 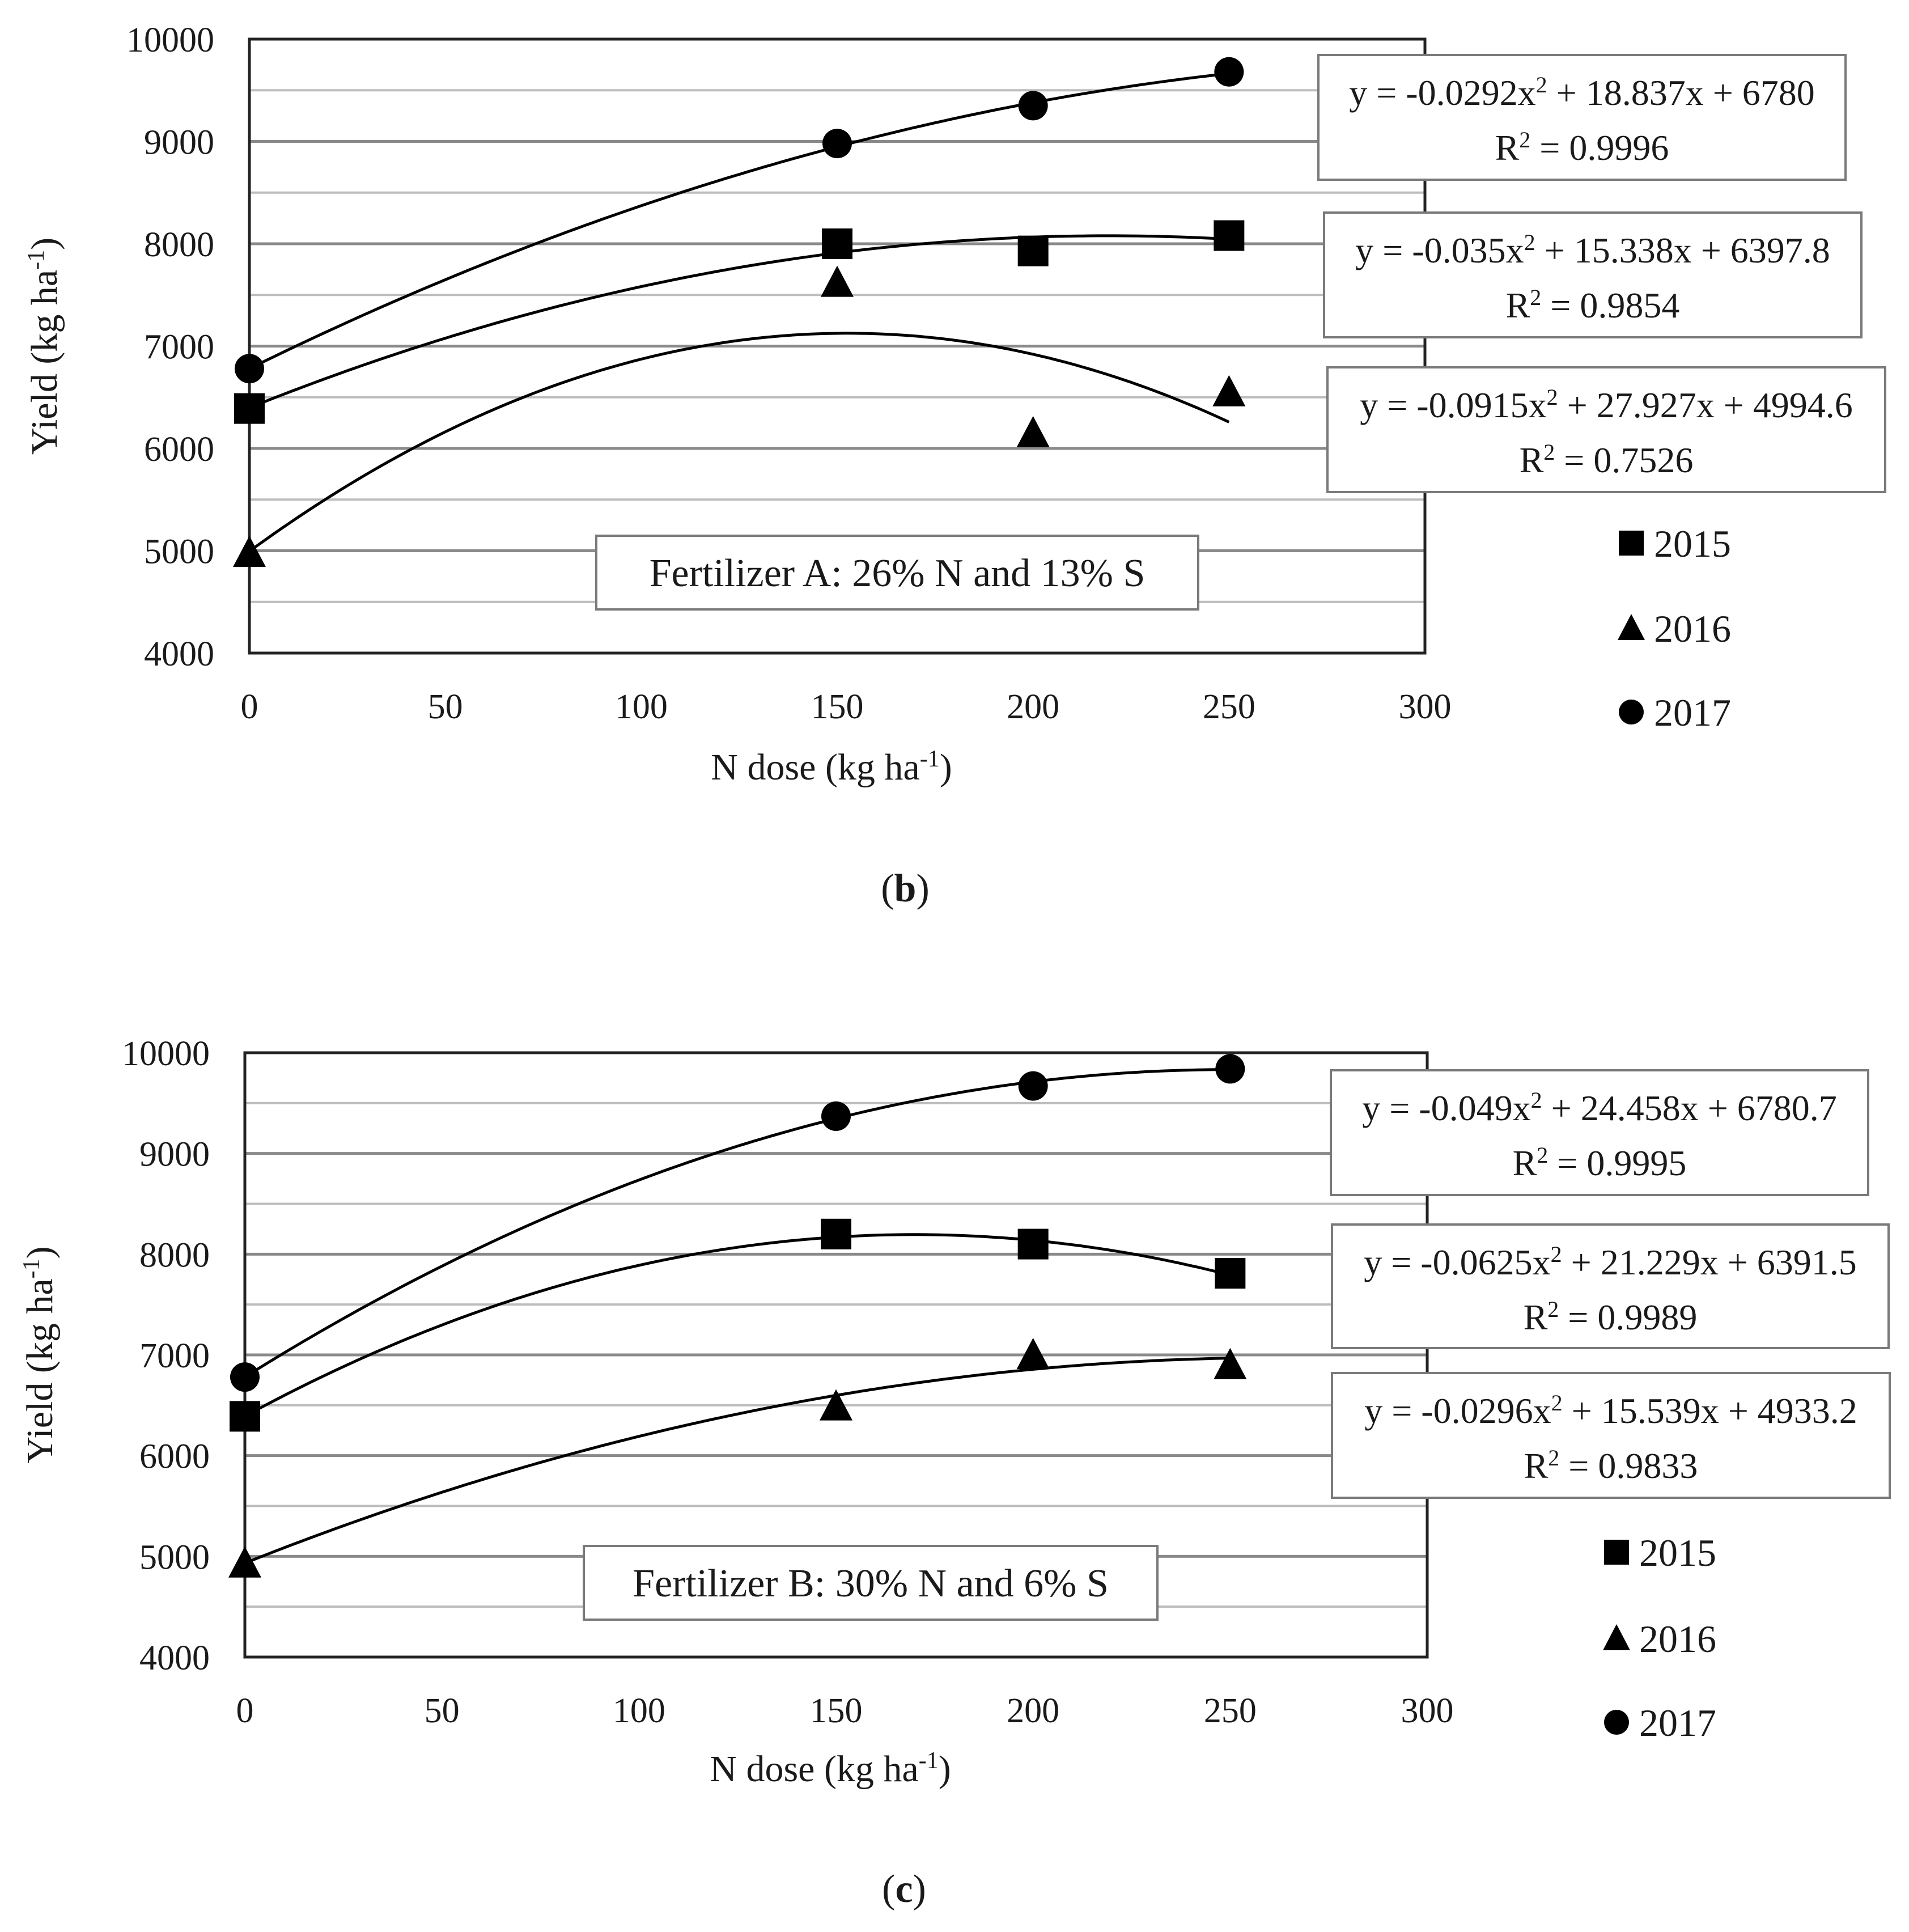 I want to click on legend-item-2016: 2016, so click(x=1674, y=628).